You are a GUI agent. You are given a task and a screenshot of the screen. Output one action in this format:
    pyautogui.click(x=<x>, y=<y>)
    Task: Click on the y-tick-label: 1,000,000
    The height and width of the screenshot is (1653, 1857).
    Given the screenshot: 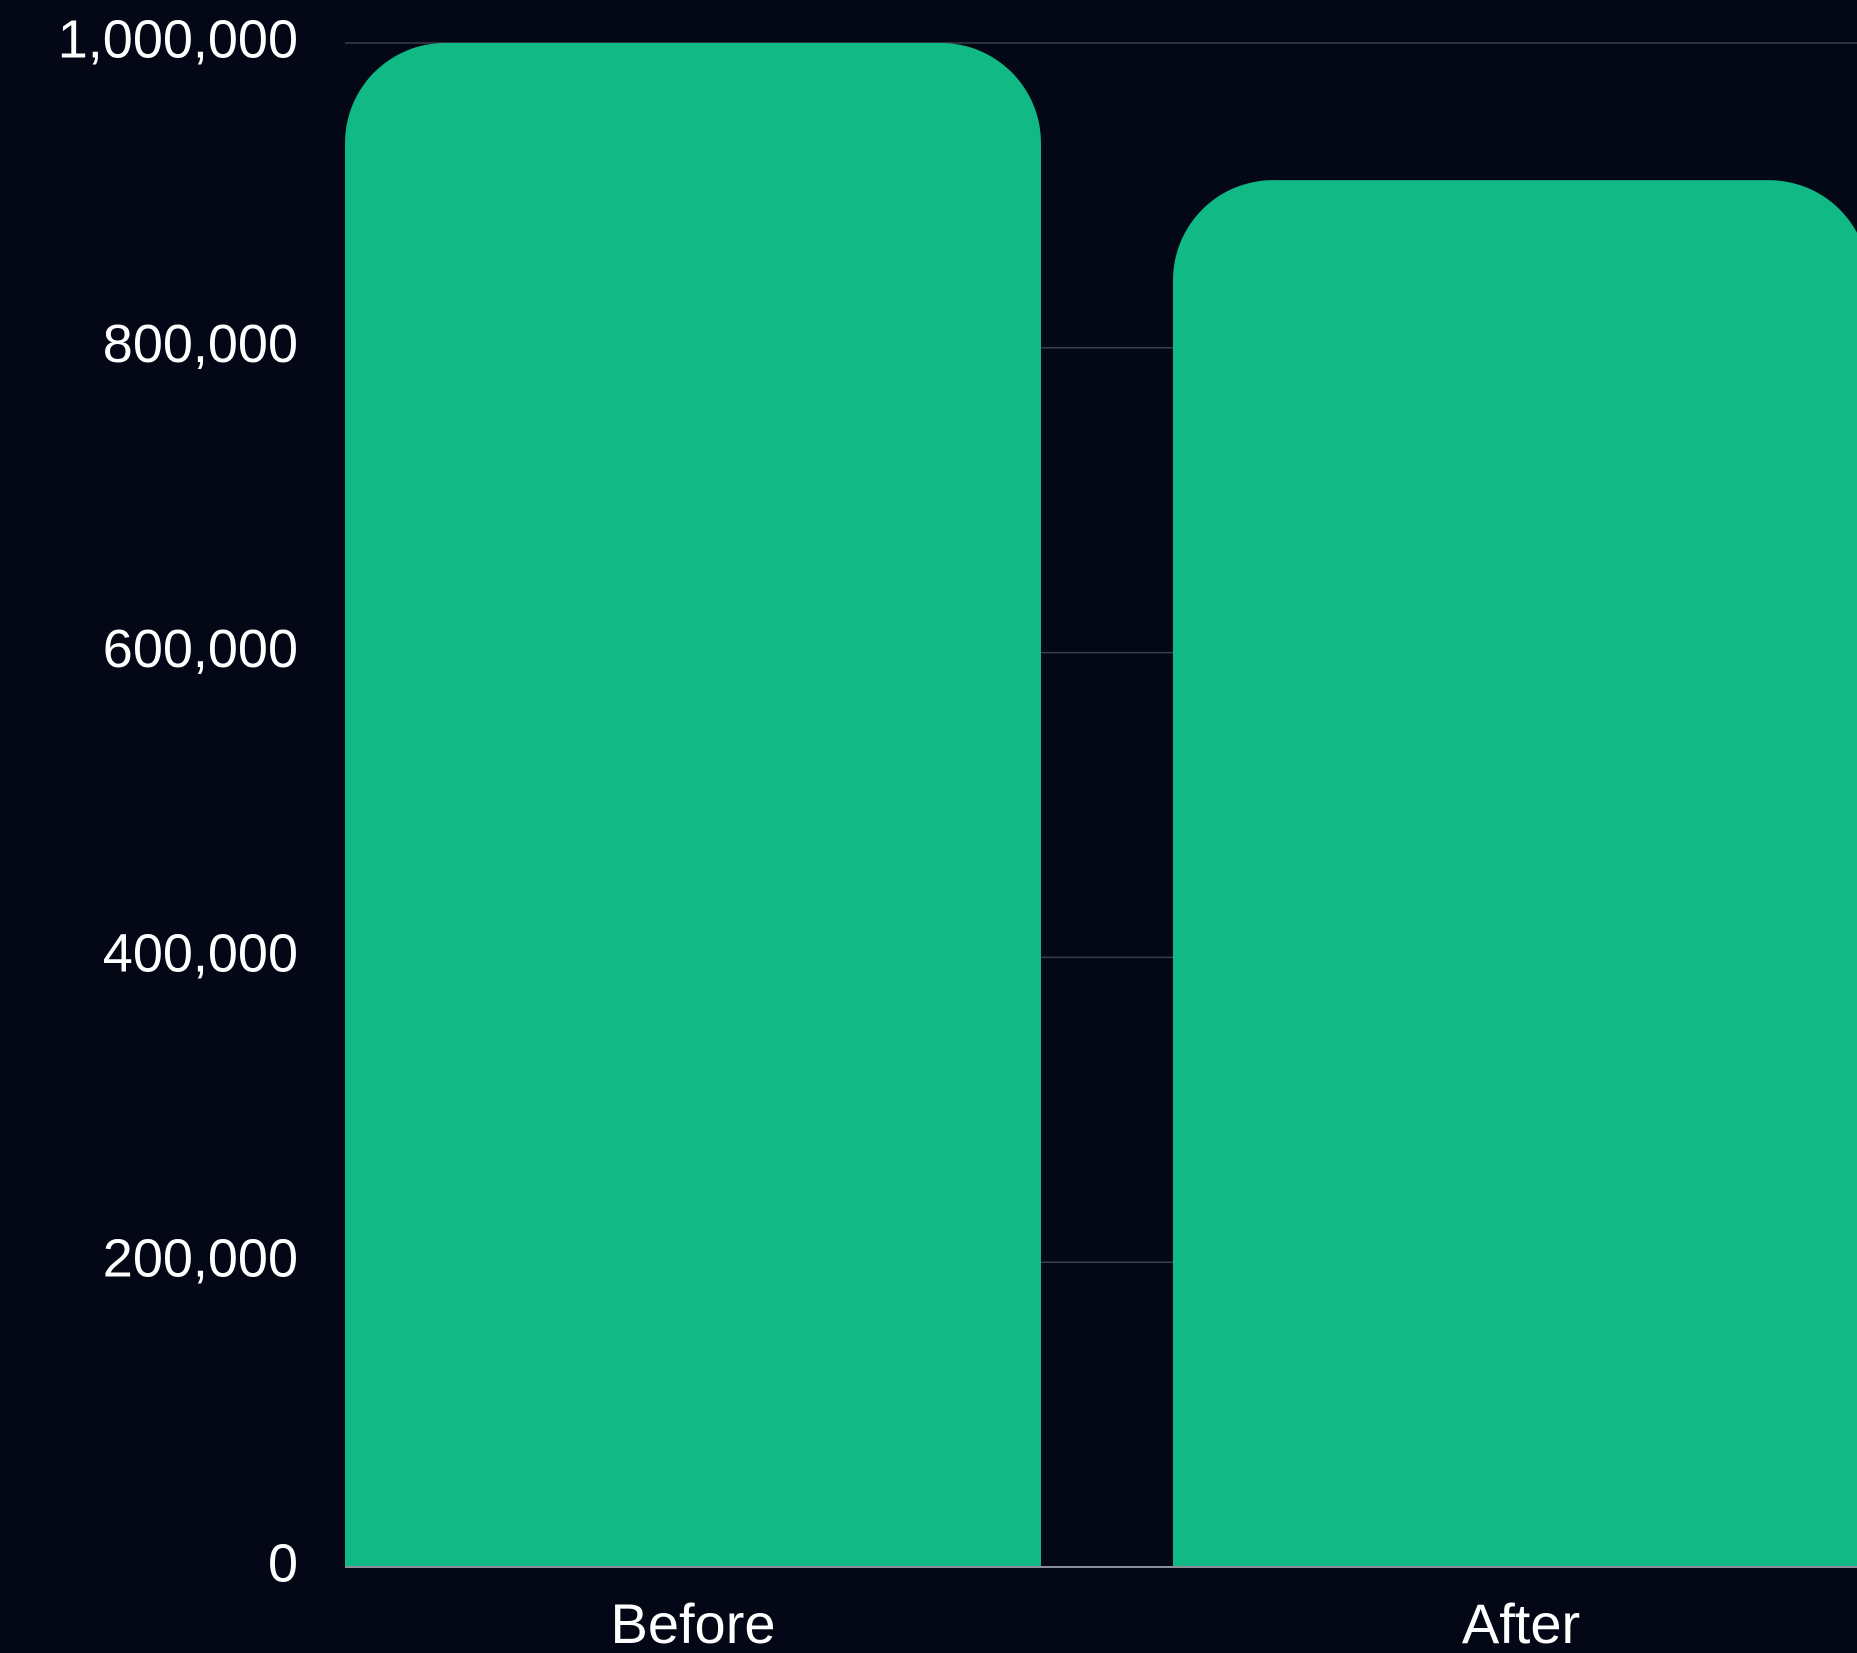 What is the action you would take?
    pyautogui.click(x=178, y=39)
    